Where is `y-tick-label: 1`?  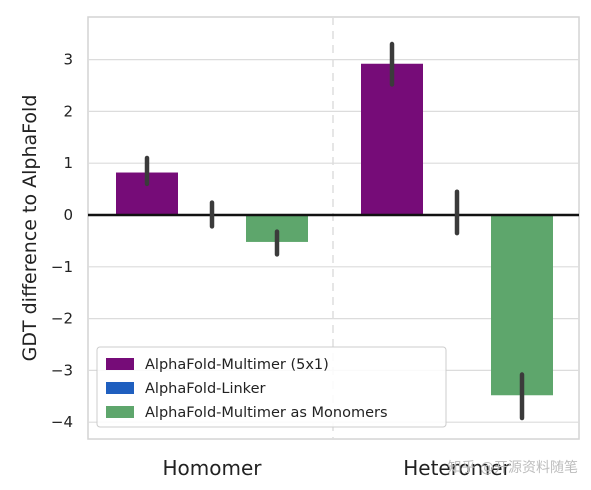
y-tick-label: 1 is located at coordinates (68, 163).